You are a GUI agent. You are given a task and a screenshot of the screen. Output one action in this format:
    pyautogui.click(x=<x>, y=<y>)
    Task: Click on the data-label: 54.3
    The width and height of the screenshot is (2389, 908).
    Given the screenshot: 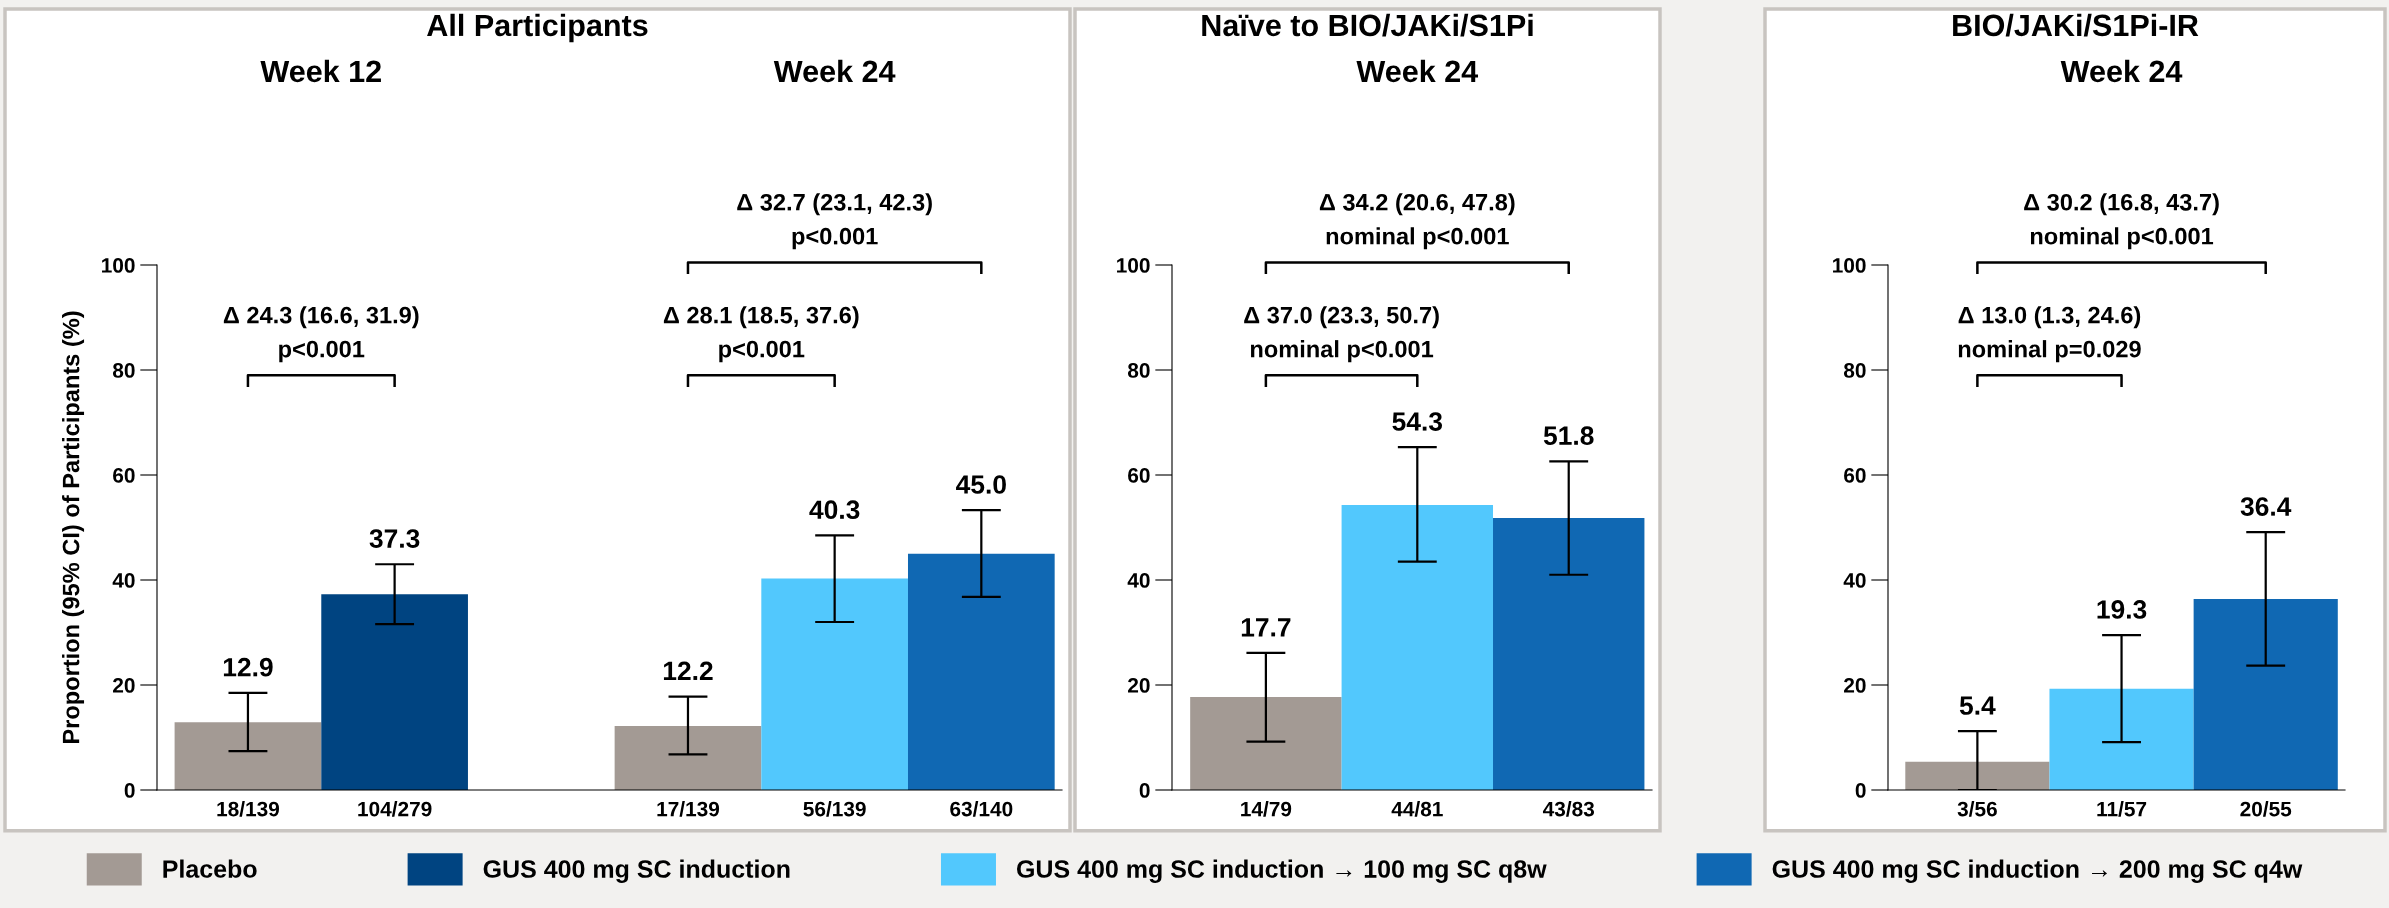 What is the action you would take?
    pyautogui.click(x=1417, y=421)
    